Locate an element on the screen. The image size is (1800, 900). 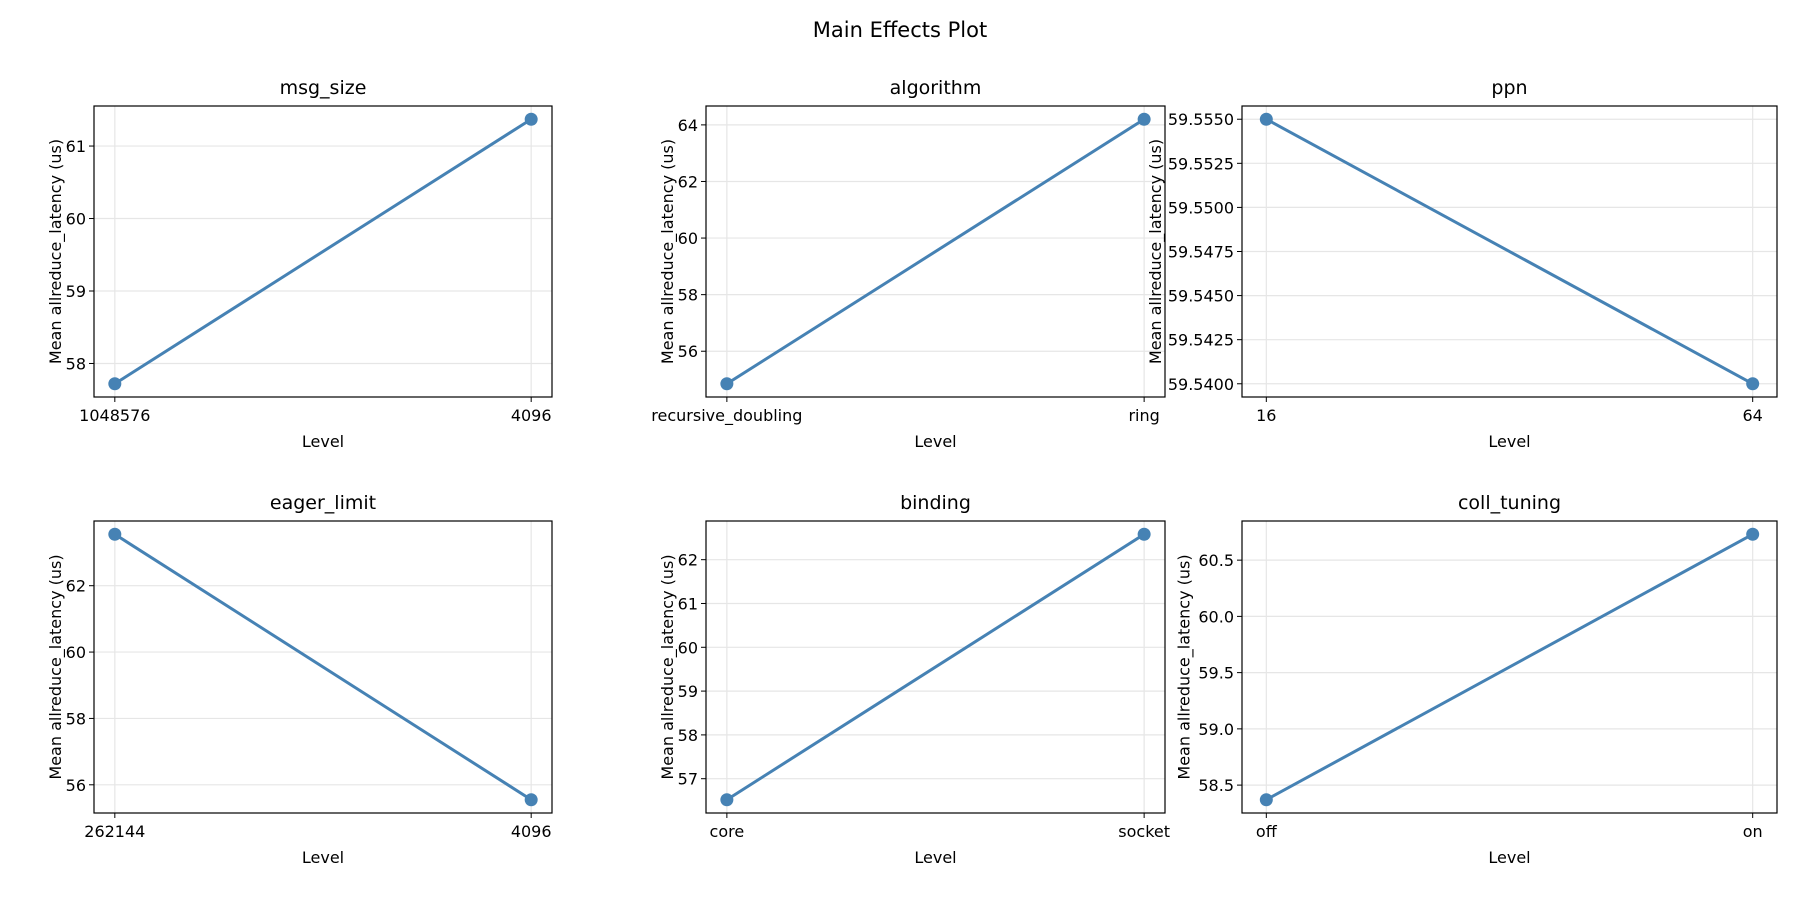
y-tick-label: 59.5450 is located at coordinates (1201, 296).